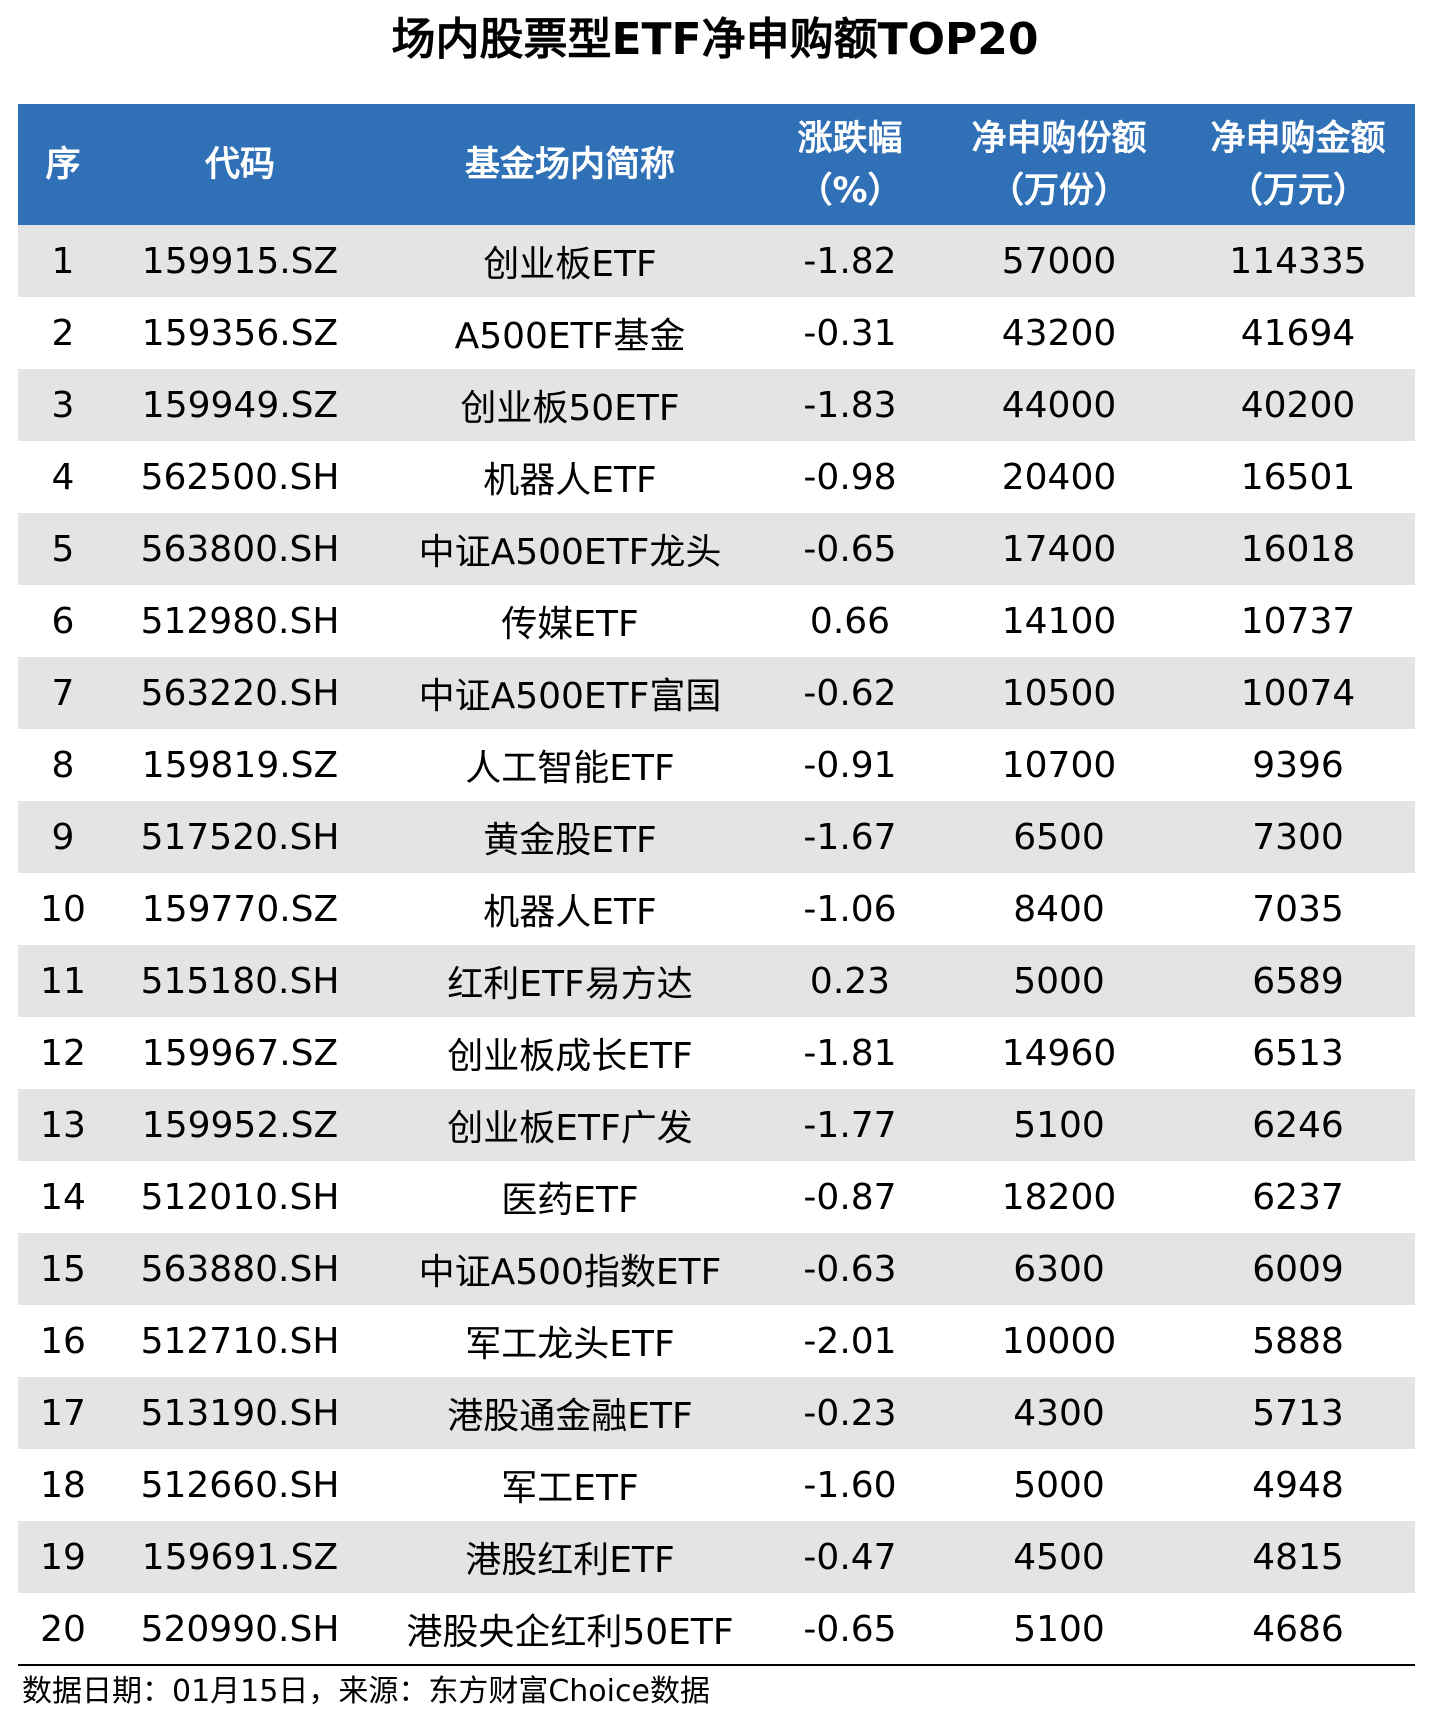  Describe the element at coordinates (850, 164) in the screenshot. I see `header-cell: 涨跌幅 （%）` at that location.